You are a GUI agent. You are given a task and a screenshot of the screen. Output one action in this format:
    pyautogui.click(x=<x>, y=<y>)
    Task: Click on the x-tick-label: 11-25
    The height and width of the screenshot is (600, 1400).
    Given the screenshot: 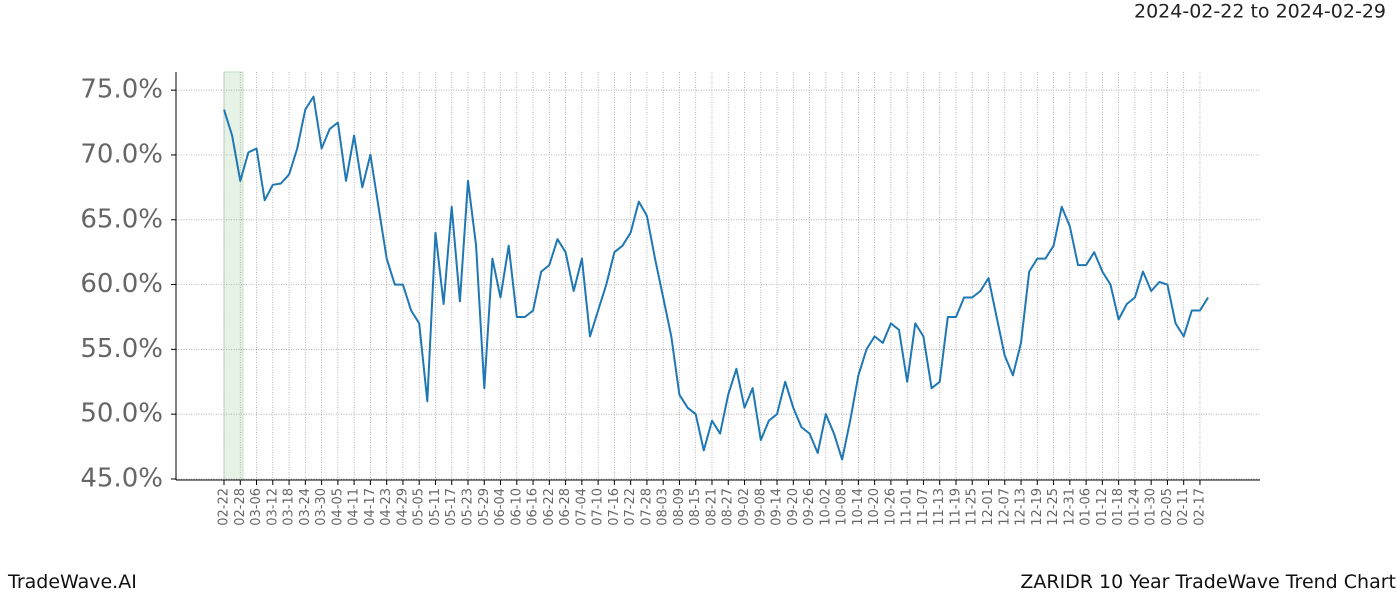 What is the action you would take?
    pyautogui.click(x=972, y=507)
    